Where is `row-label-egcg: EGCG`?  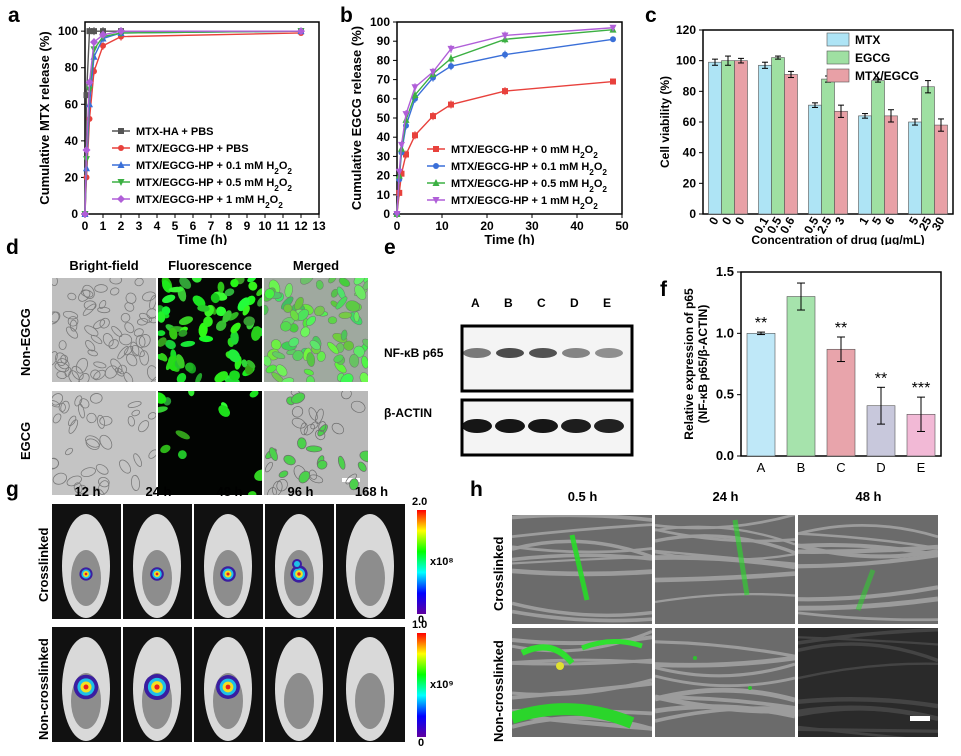 row-label-egcg: EGCG is located at coordinates (25, 440).